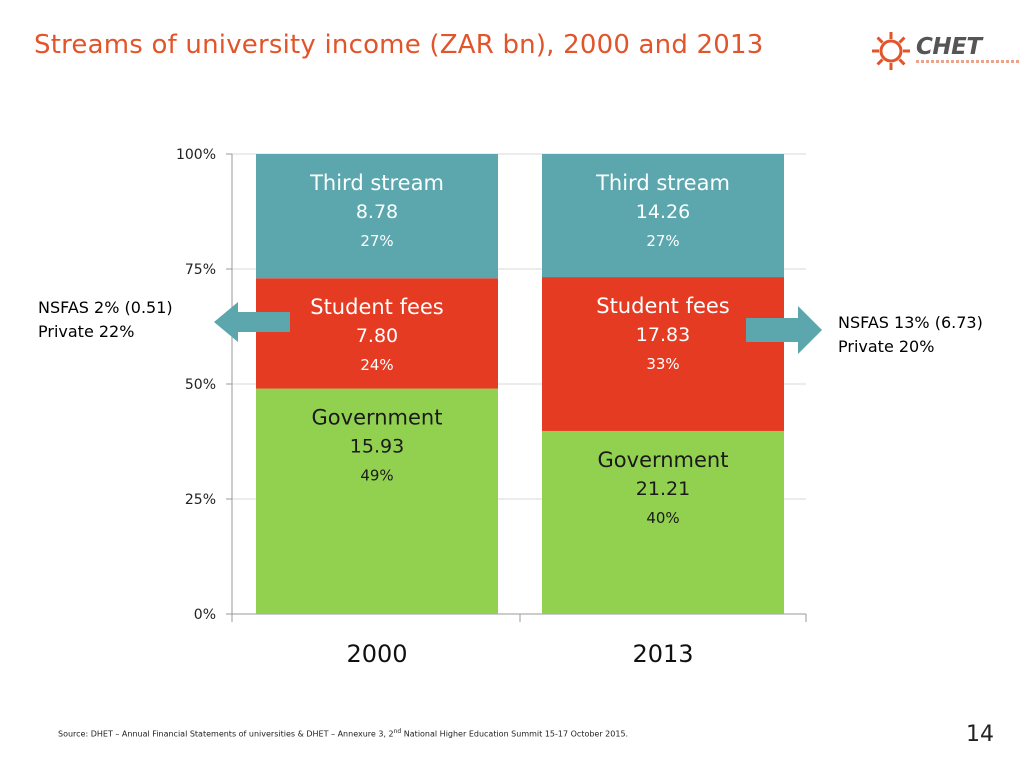  What do you see at coordinates (376, 365) in the screenshot?
I see `data-percent-label: 24%` at bounding box center [376, 365].